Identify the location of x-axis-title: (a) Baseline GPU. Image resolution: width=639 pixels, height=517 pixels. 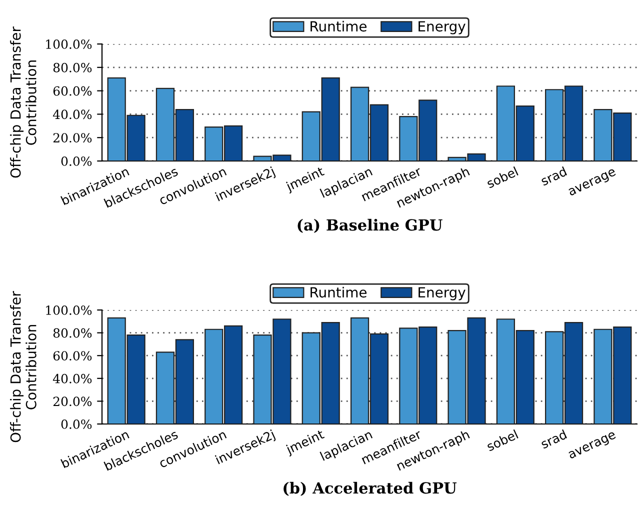
(370, 225).